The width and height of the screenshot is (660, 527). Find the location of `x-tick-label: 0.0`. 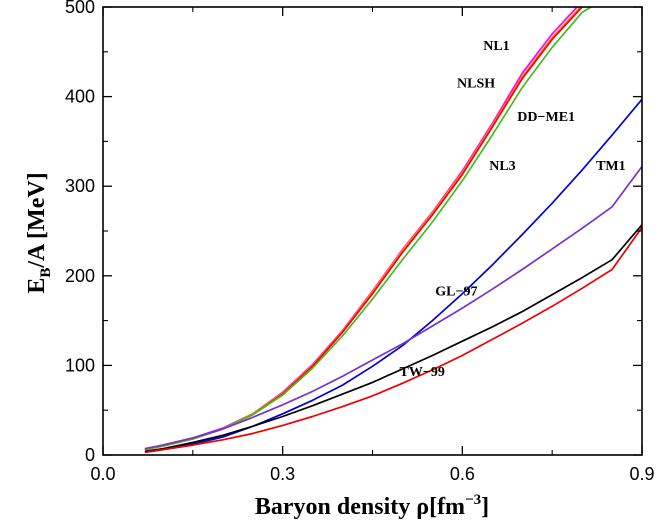

x-tick-label: 0.0 is located at coordinates (102, 474).